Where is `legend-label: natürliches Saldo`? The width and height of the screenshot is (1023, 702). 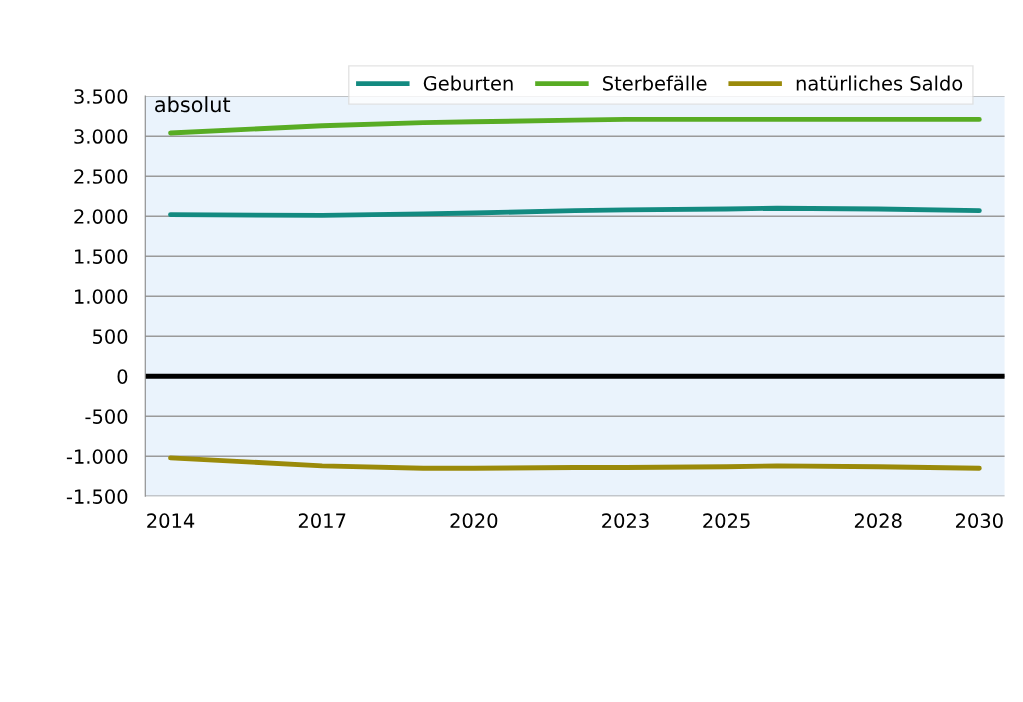
legend-label: natürliches Saldo is located at coordinates (879, 83).